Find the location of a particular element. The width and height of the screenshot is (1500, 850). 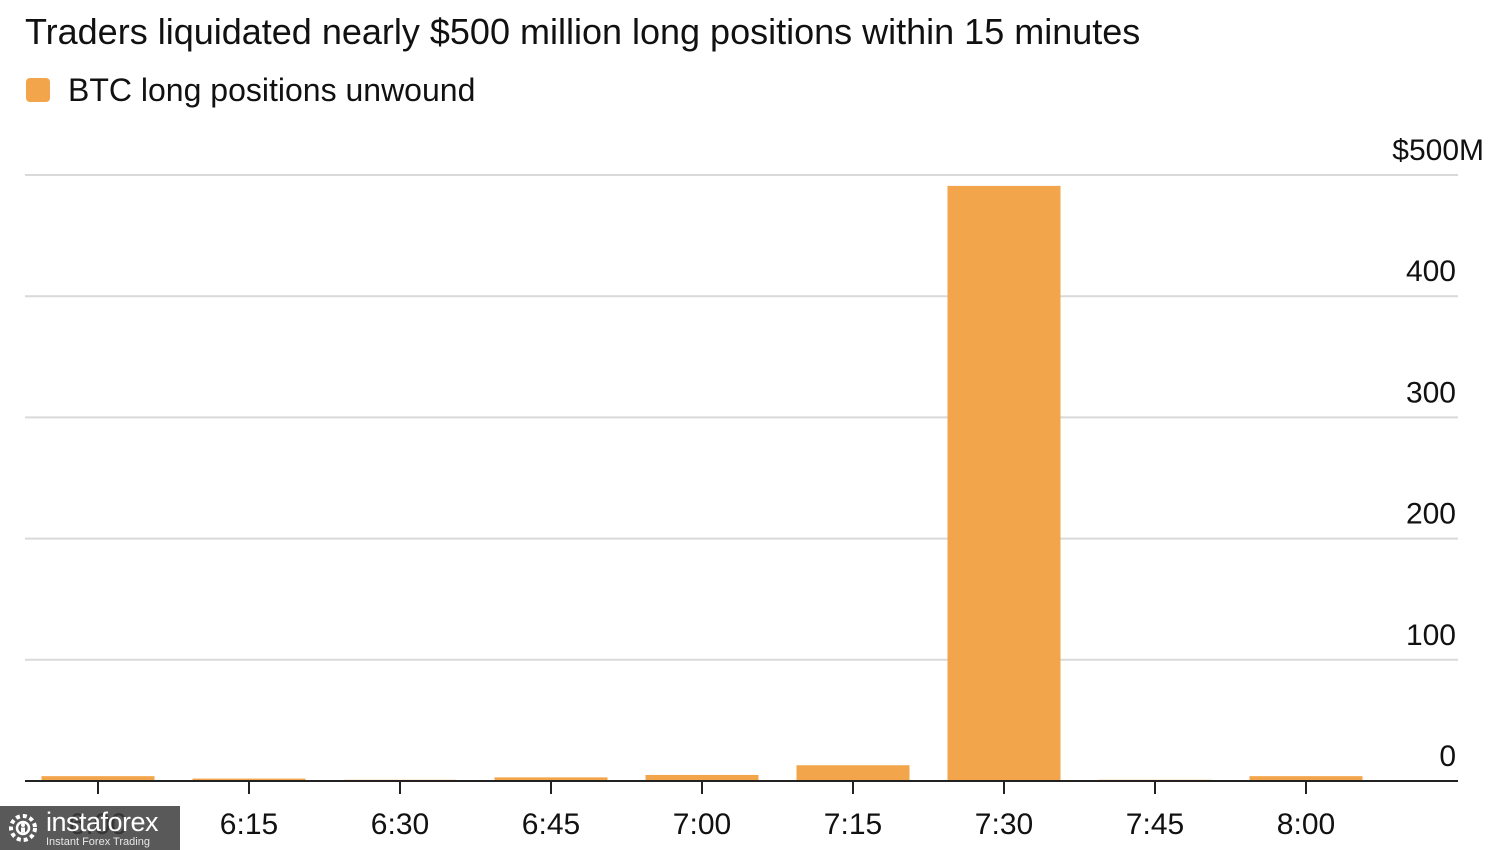

y-tick-label: 200 is located at coordinates (1431, 514).